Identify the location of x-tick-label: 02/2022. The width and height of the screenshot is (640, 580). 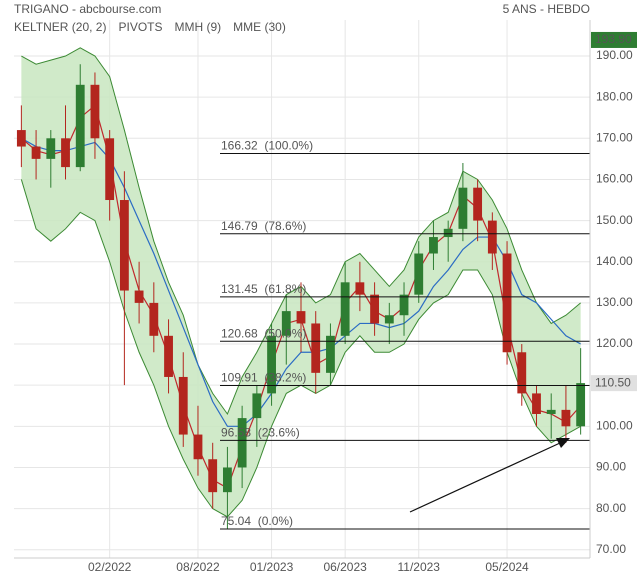
(110, 567).